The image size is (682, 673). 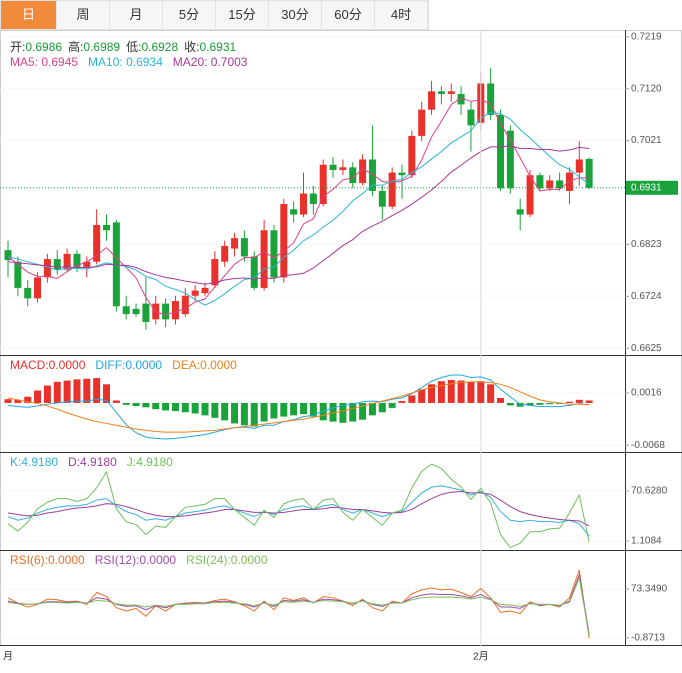 I want to click on legend-item: MA20: 0.7003, so click(x=210, y=62).